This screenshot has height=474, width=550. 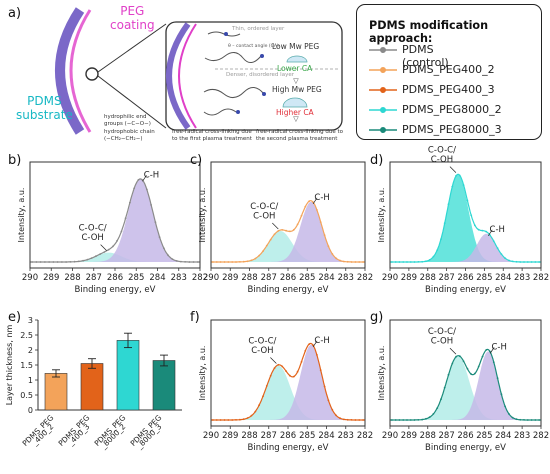 I want to click on plot-frame, so click(x=115, y=215).